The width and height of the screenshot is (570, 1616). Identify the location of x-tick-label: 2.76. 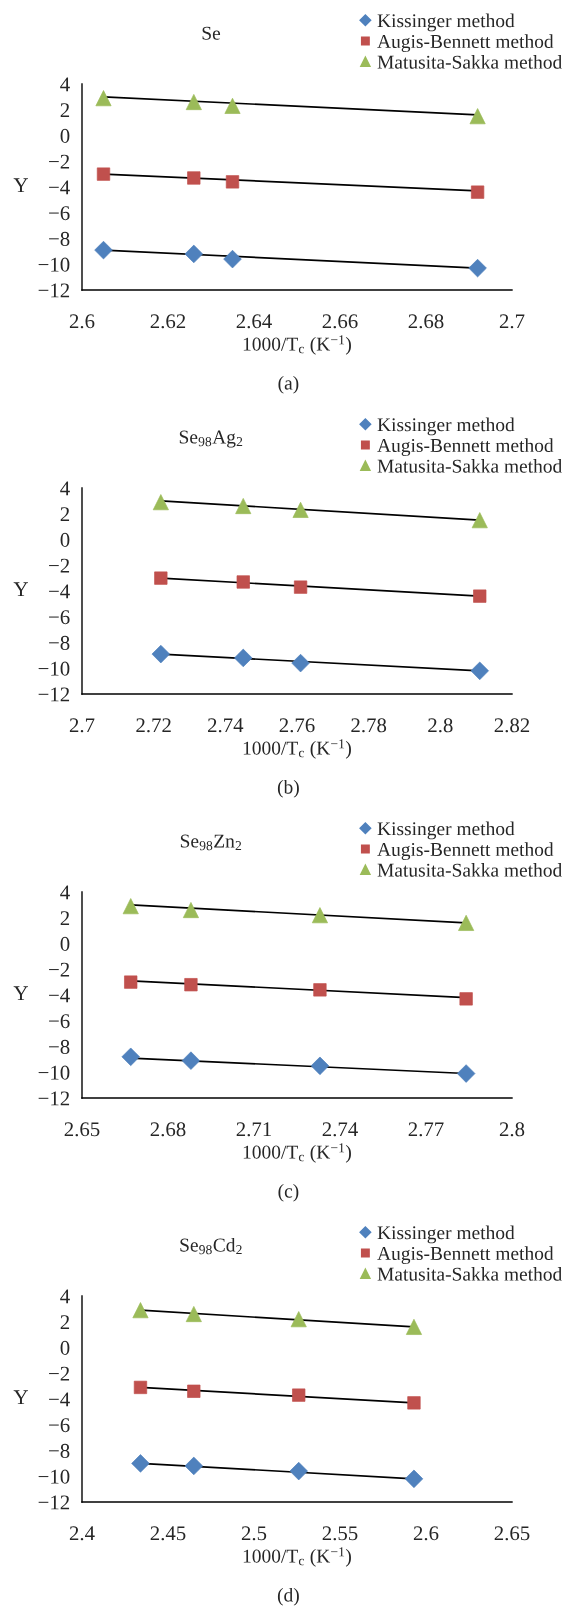
(297, 725).